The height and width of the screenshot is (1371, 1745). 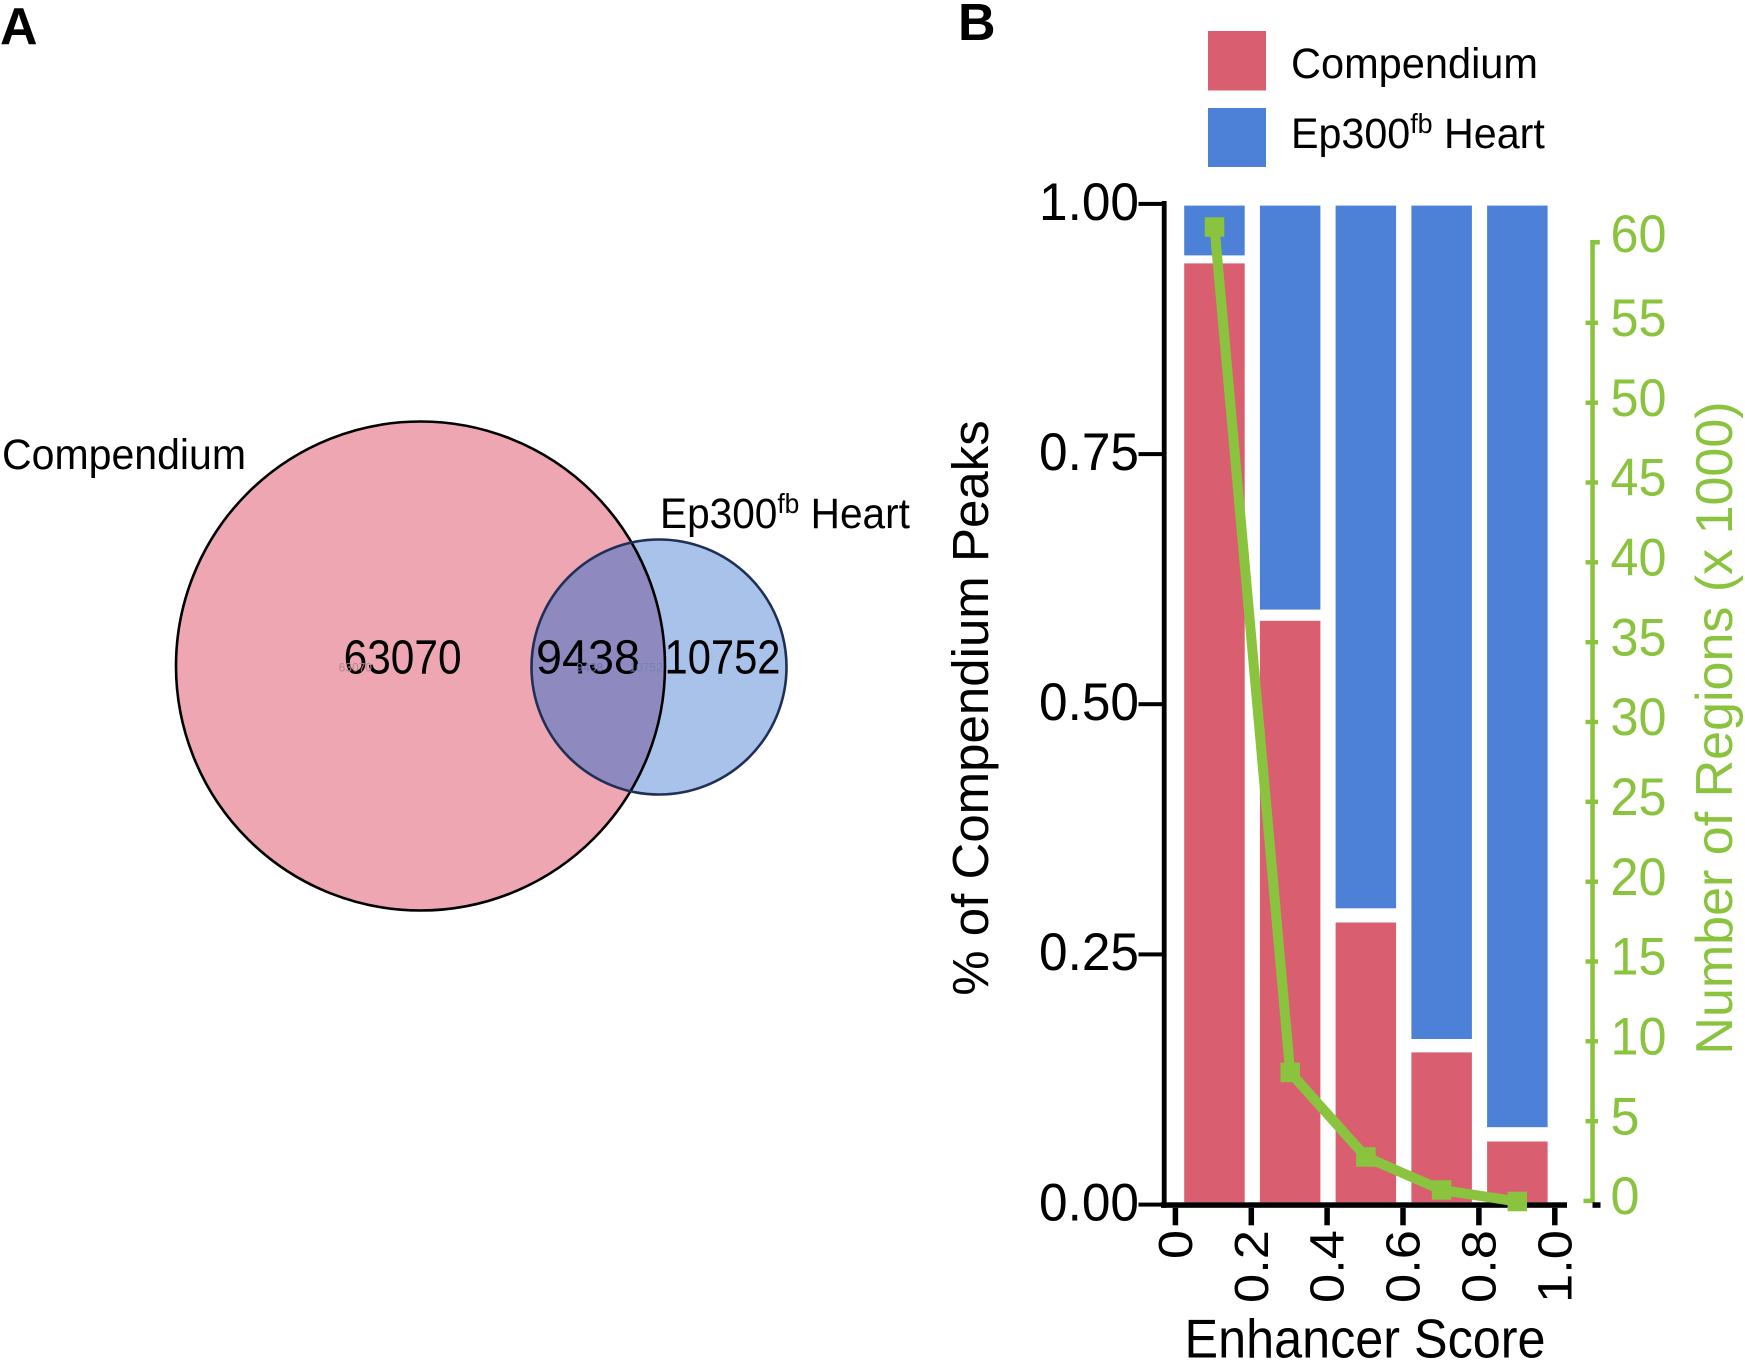 I want to click on svg-text: 0.2, so click(x=1252, y=1266).